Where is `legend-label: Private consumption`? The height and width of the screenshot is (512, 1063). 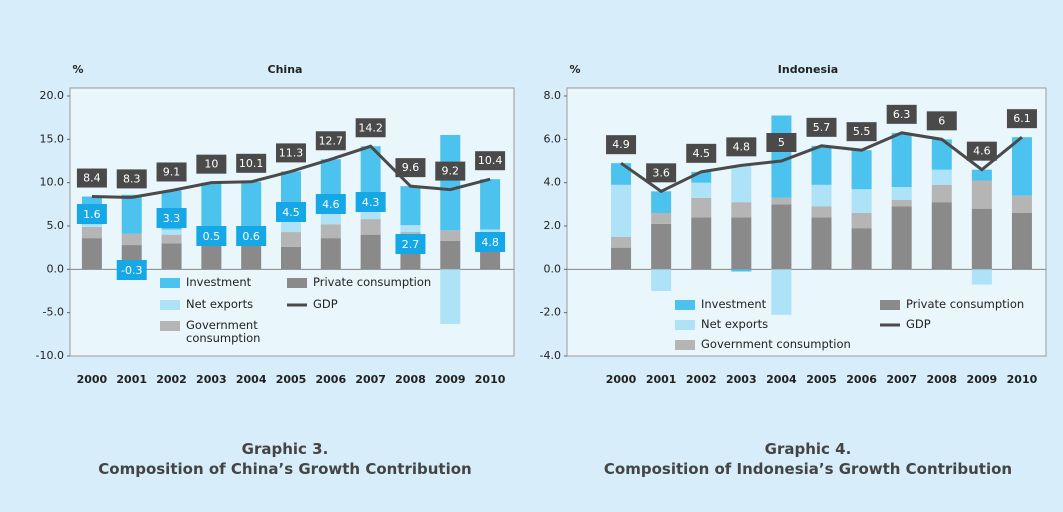
legend-label: Private consumption is located at coordinates (965, 304).